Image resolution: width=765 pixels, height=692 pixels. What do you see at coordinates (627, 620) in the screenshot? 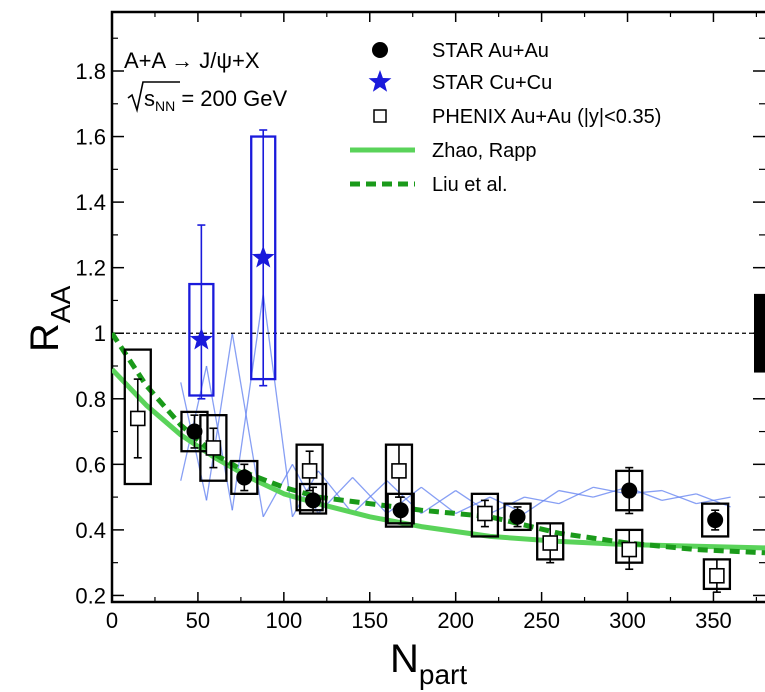
I see `x-tick-label: 300` at bounding box center [627, 620].